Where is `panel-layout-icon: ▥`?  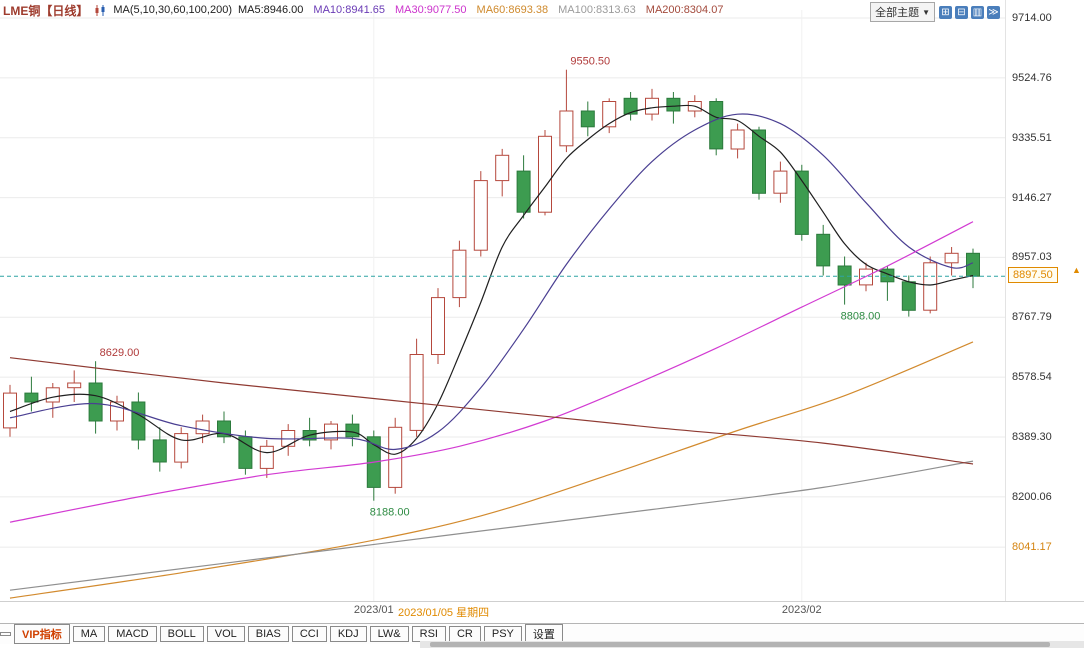 panel-layout-icon: ▥ is located at coordinates (977, 12).